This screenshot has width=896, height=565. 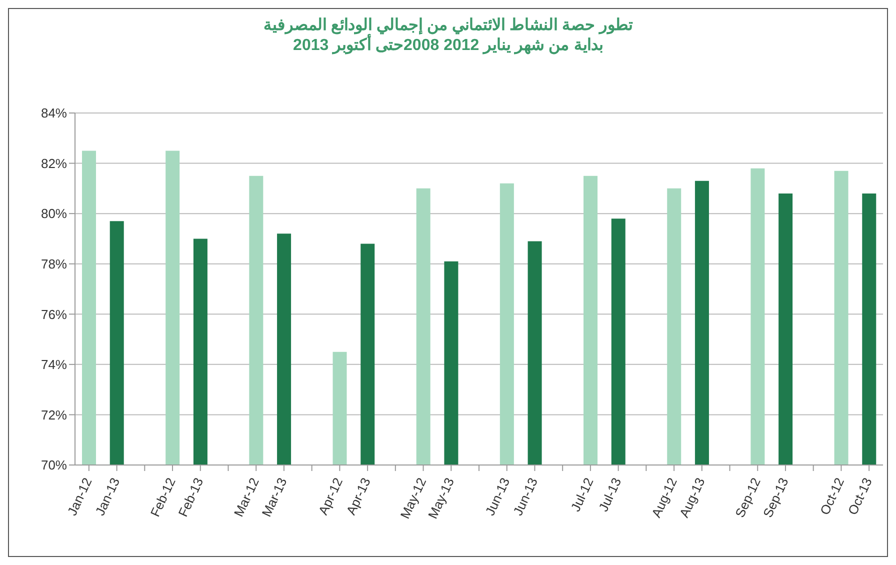 I want to click on y-tick-label: 80%, so click(x=54, y=214).